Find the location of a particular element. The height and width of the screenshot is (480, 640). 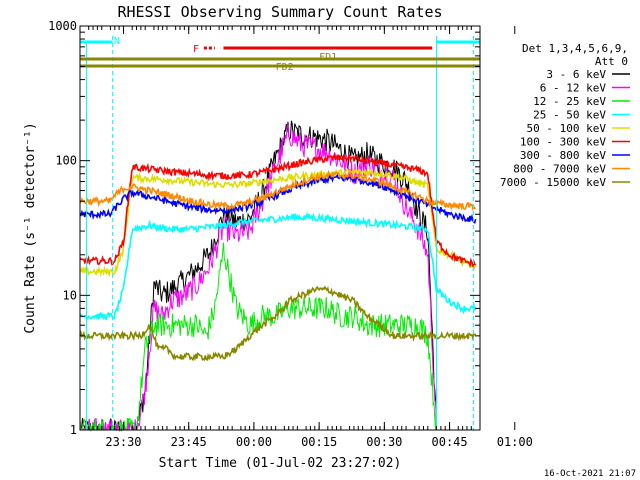

legend-label: 25 - 50 keV is located at coordinates (569, 115).